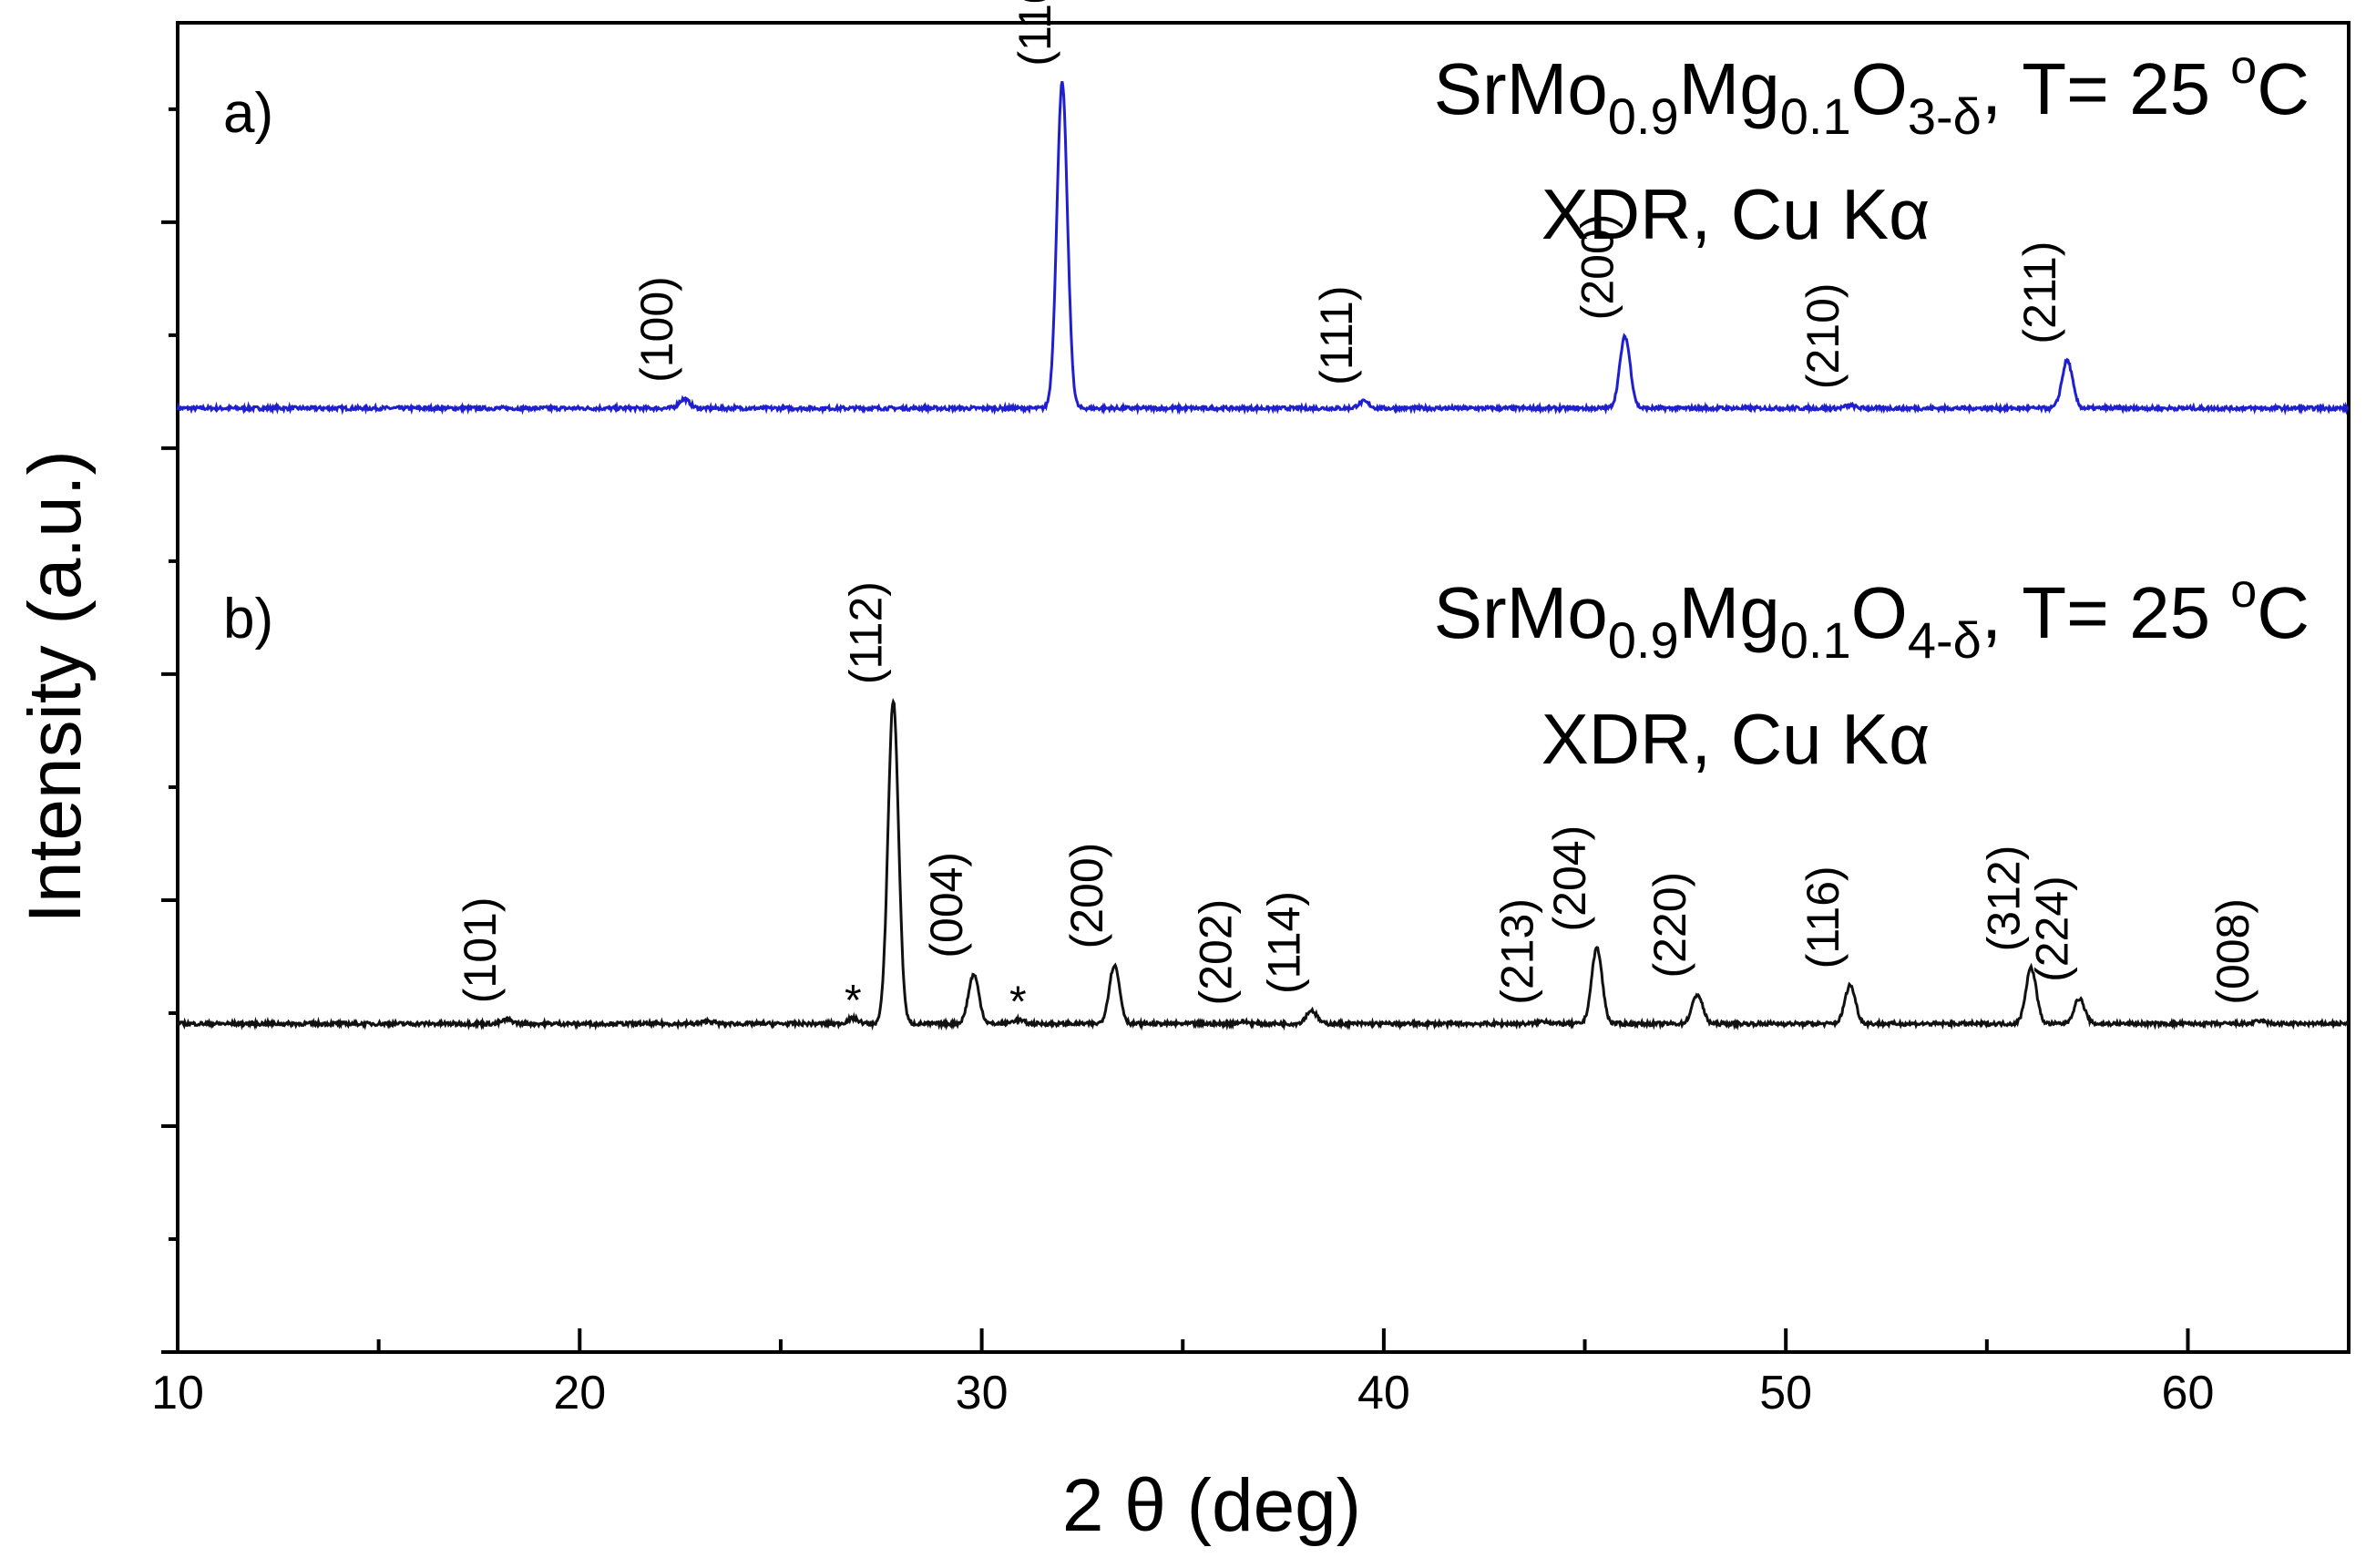  Describe the element at coordinates (1945, 116) in the screenshot. I see `panel-a-title-sub3: 3-δ` at that location.